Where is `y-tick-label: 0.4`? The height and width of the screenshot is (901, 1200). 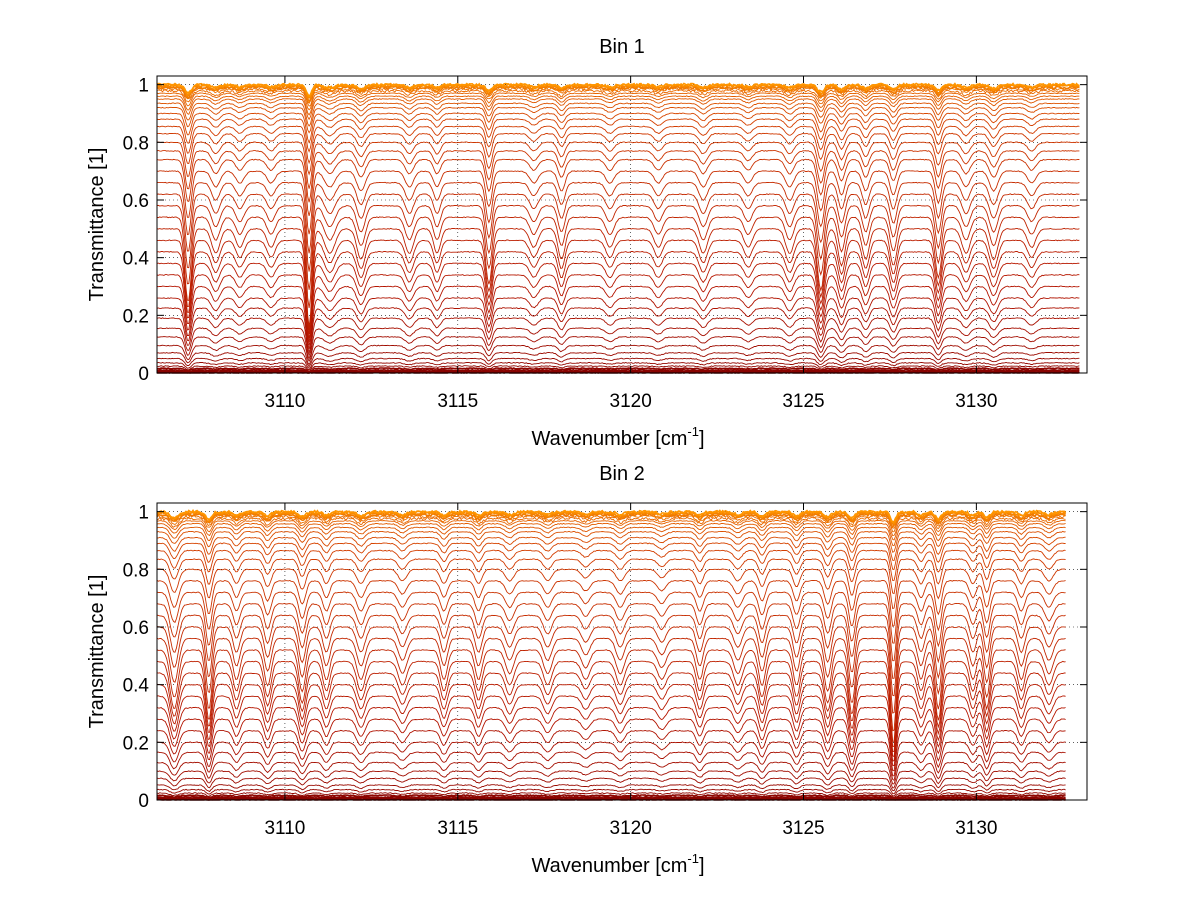
y-tick-label: 0.4 is located at coordinates (136, 686).